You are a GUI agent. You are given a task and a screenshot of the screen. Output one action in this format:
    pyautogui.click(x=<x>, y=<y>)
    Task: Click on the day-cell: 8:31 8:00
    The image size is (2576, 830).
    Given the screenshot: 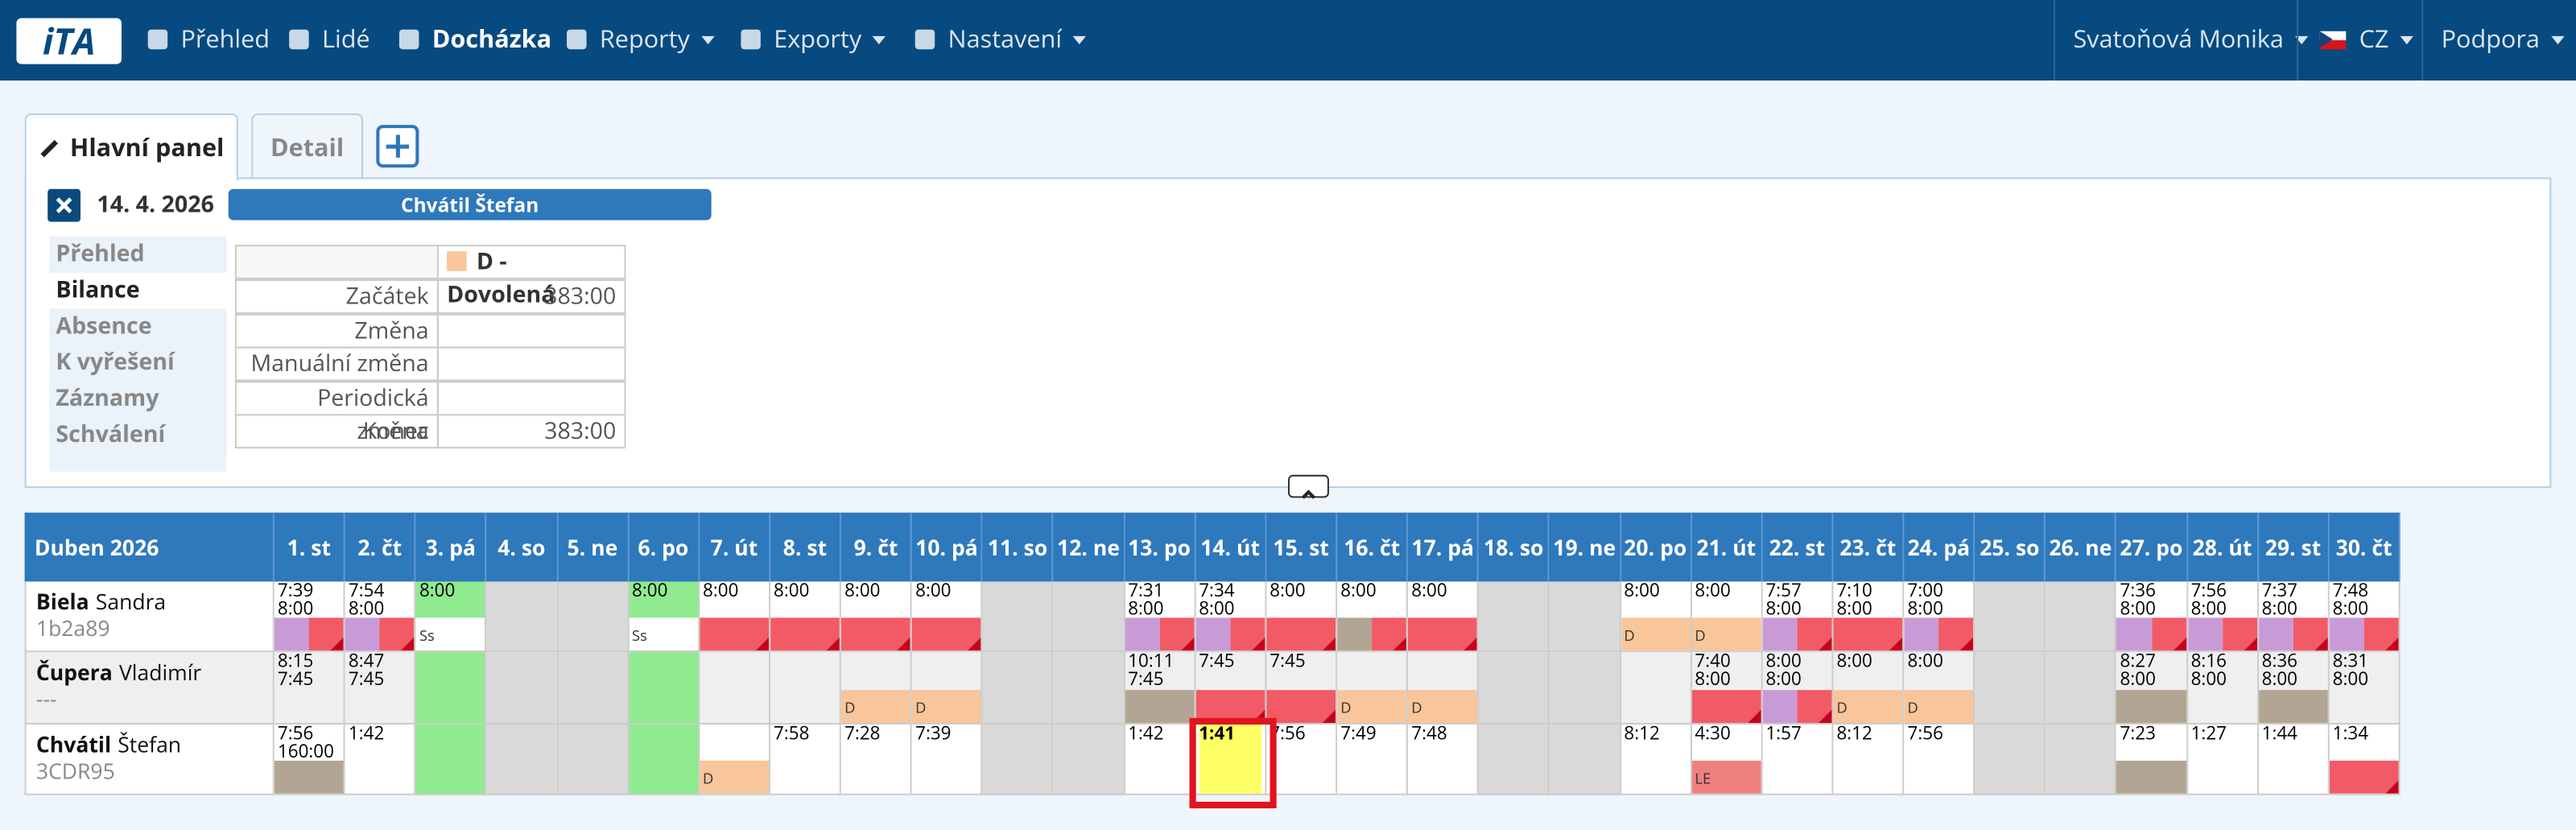 What is the action you would take?
    pyautogui.click(x=2365, y=688)
    